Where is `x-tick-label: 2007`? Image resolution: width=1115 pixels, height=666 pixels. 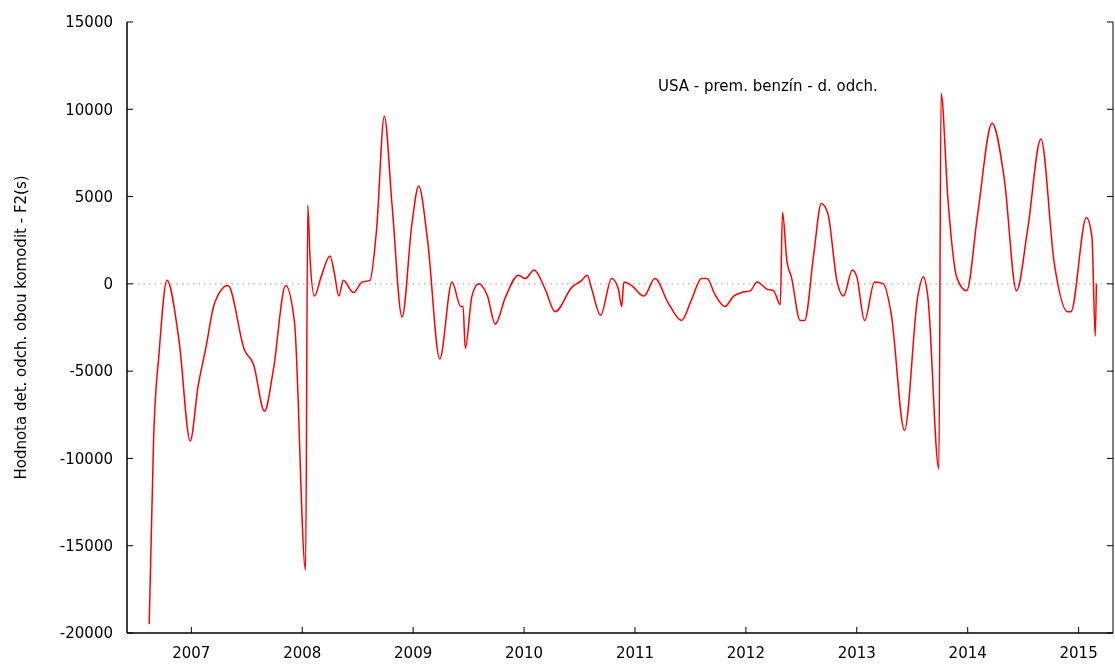 x-tick-label: 2007 is located at coordinates (191, 653).